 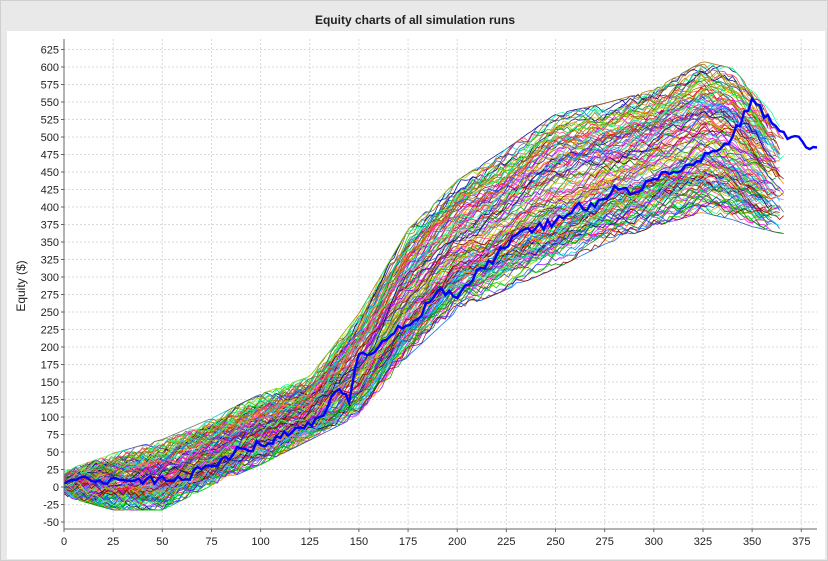 I want to click on y-tick-label: 400, so click(x=50, y=208).